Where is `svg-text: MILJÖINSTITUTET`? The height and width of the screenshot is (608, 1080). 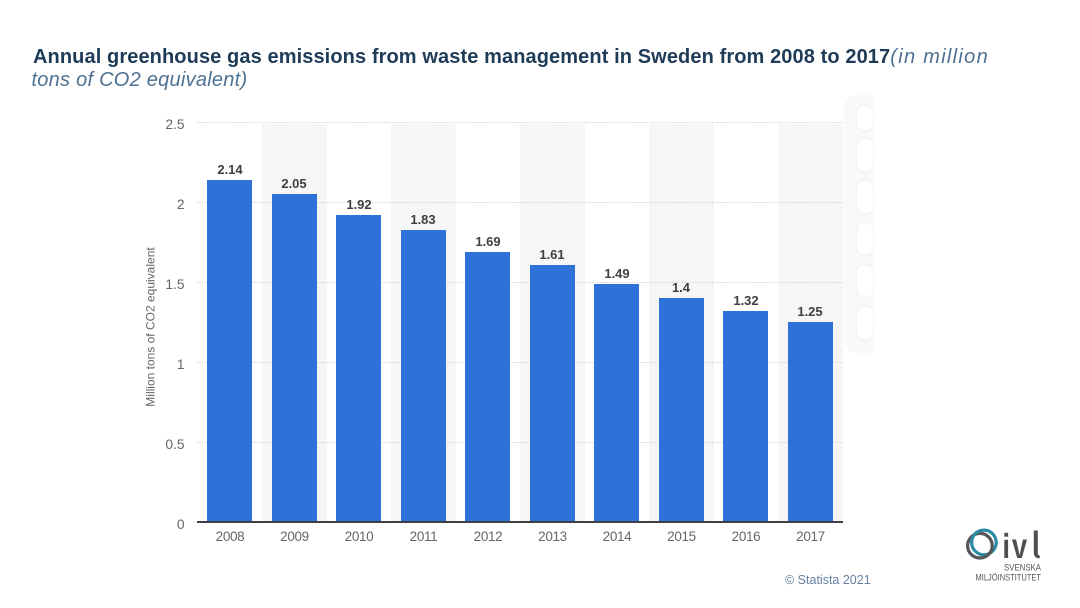 svg-text: MILJÖINSTITUTET is located at coordinates (1009, 578).